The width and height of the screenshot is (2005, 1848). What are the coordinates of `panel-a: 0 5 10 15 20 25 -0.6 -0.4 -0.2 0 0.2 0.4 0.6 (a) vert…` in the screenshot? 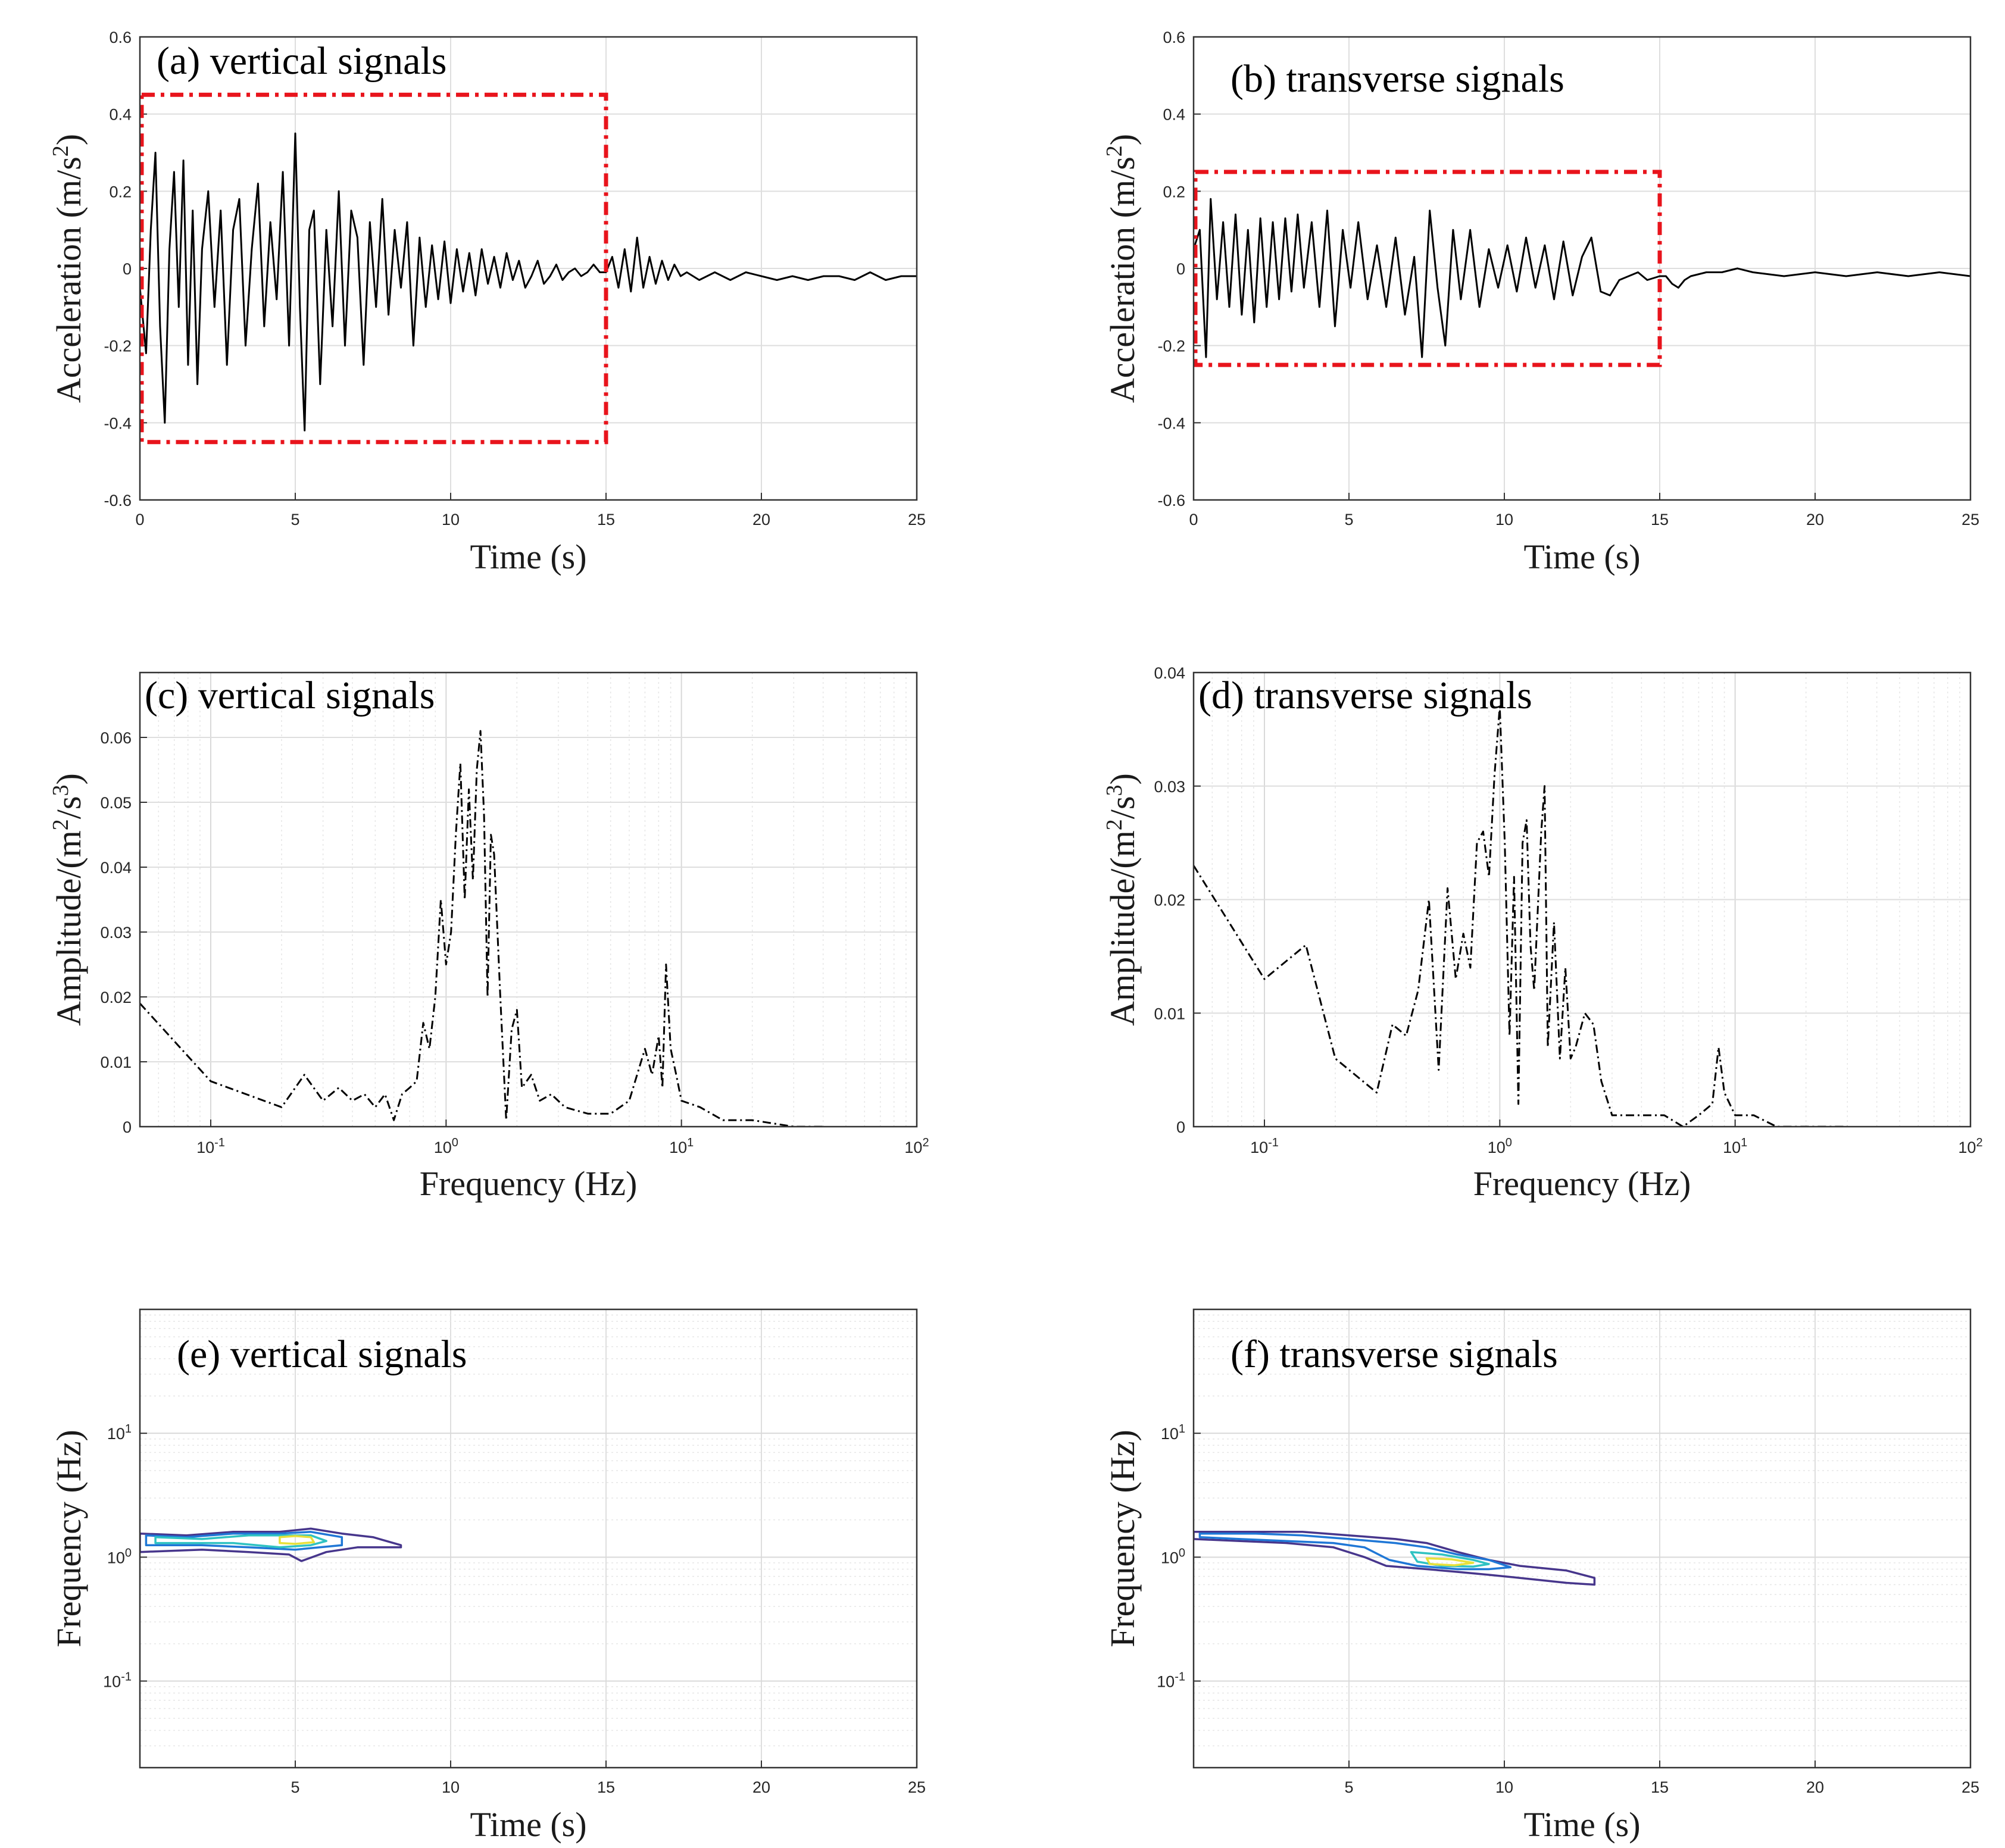 It's located at (487, 302).